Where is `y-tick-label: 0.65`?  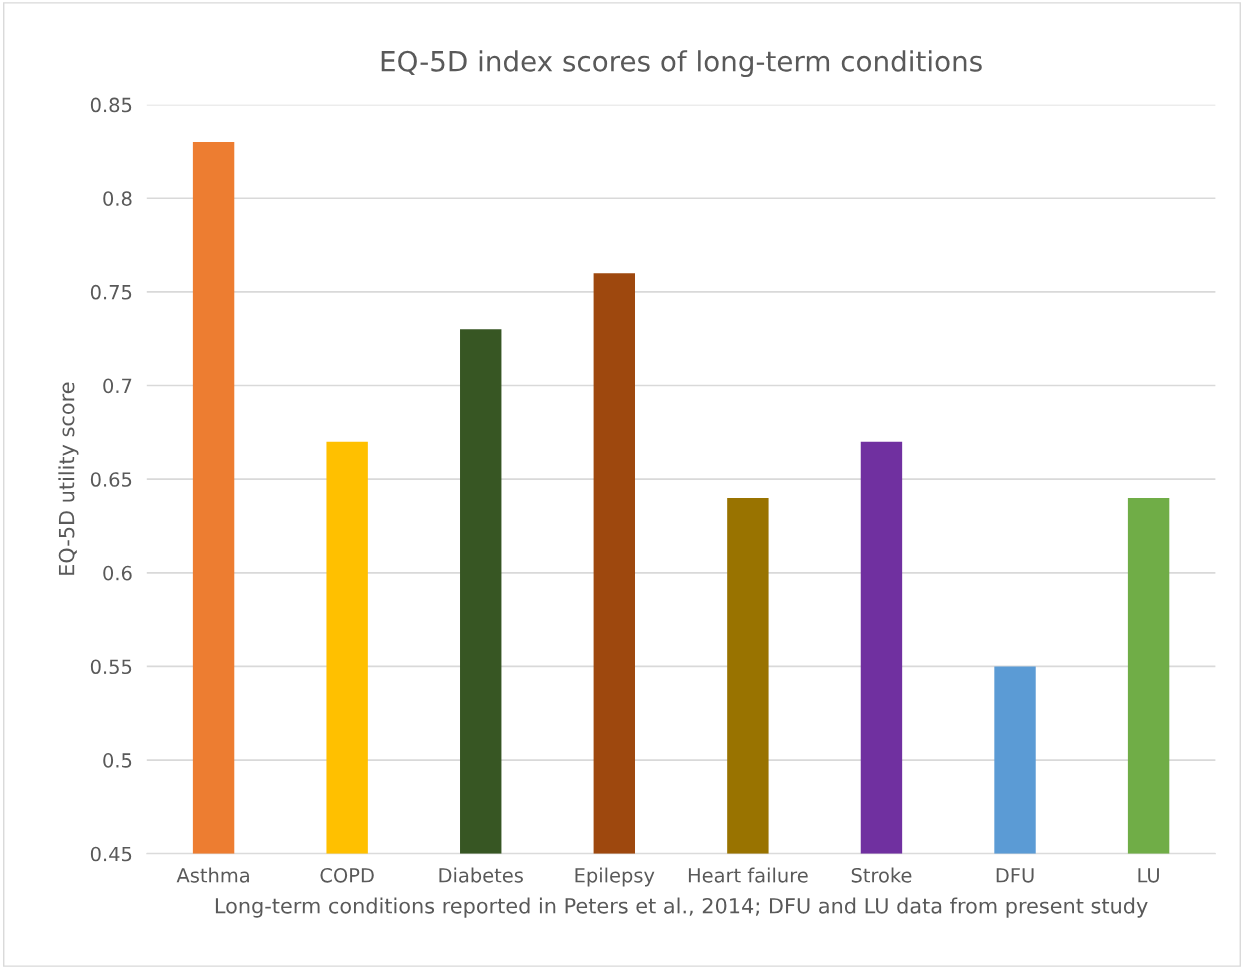
y-tick-label: 0.65 is located at coordinates (111, 479).